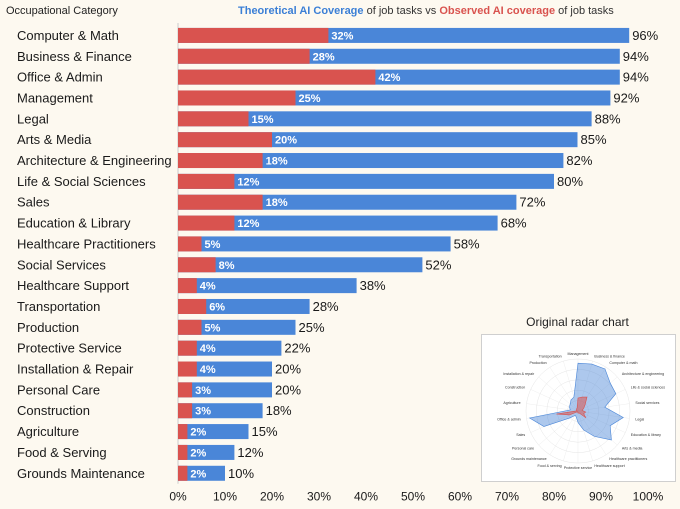 The width and height of the screenshot is (680, 509). I want to click on radar-axis-label: Social services, so click(647, 403).